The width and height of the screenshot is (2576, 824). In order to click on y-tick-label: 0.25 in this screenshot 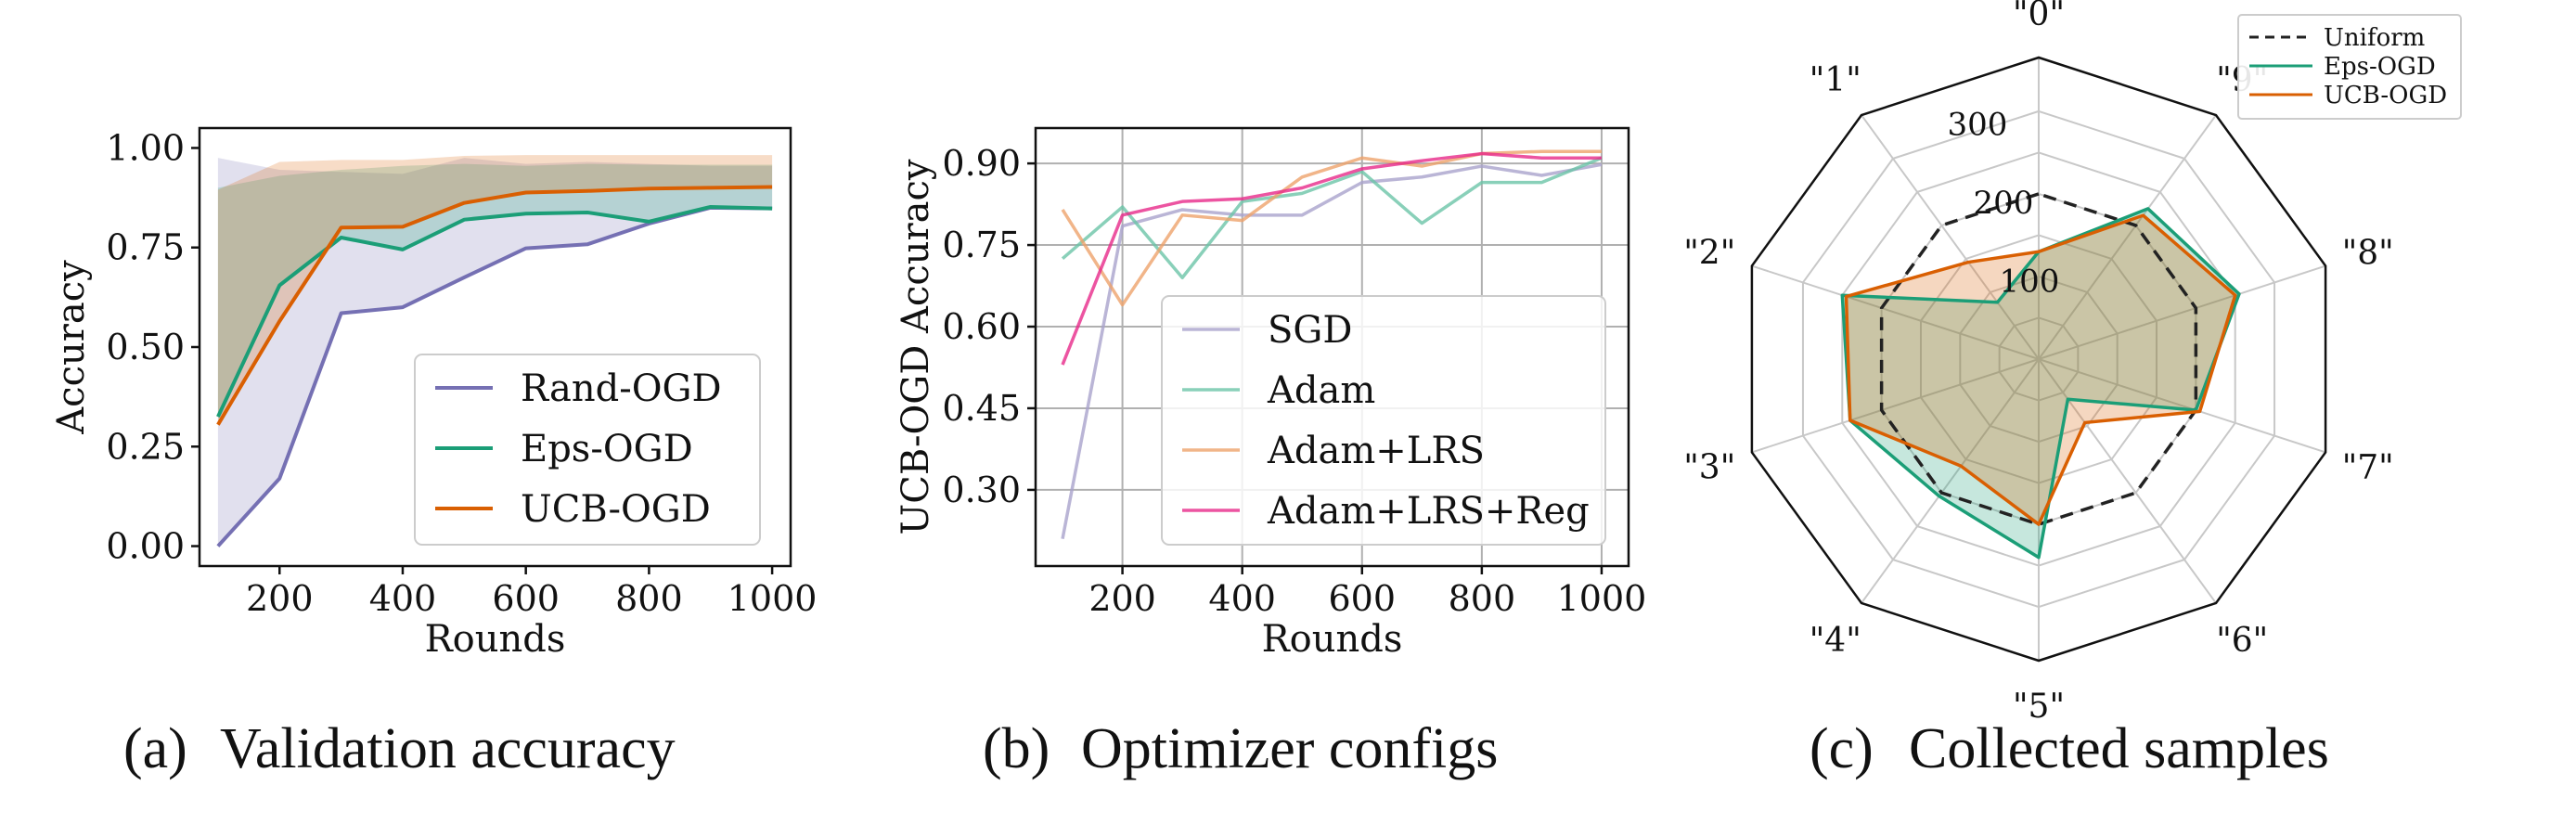, I will do `click(145, 446)`.